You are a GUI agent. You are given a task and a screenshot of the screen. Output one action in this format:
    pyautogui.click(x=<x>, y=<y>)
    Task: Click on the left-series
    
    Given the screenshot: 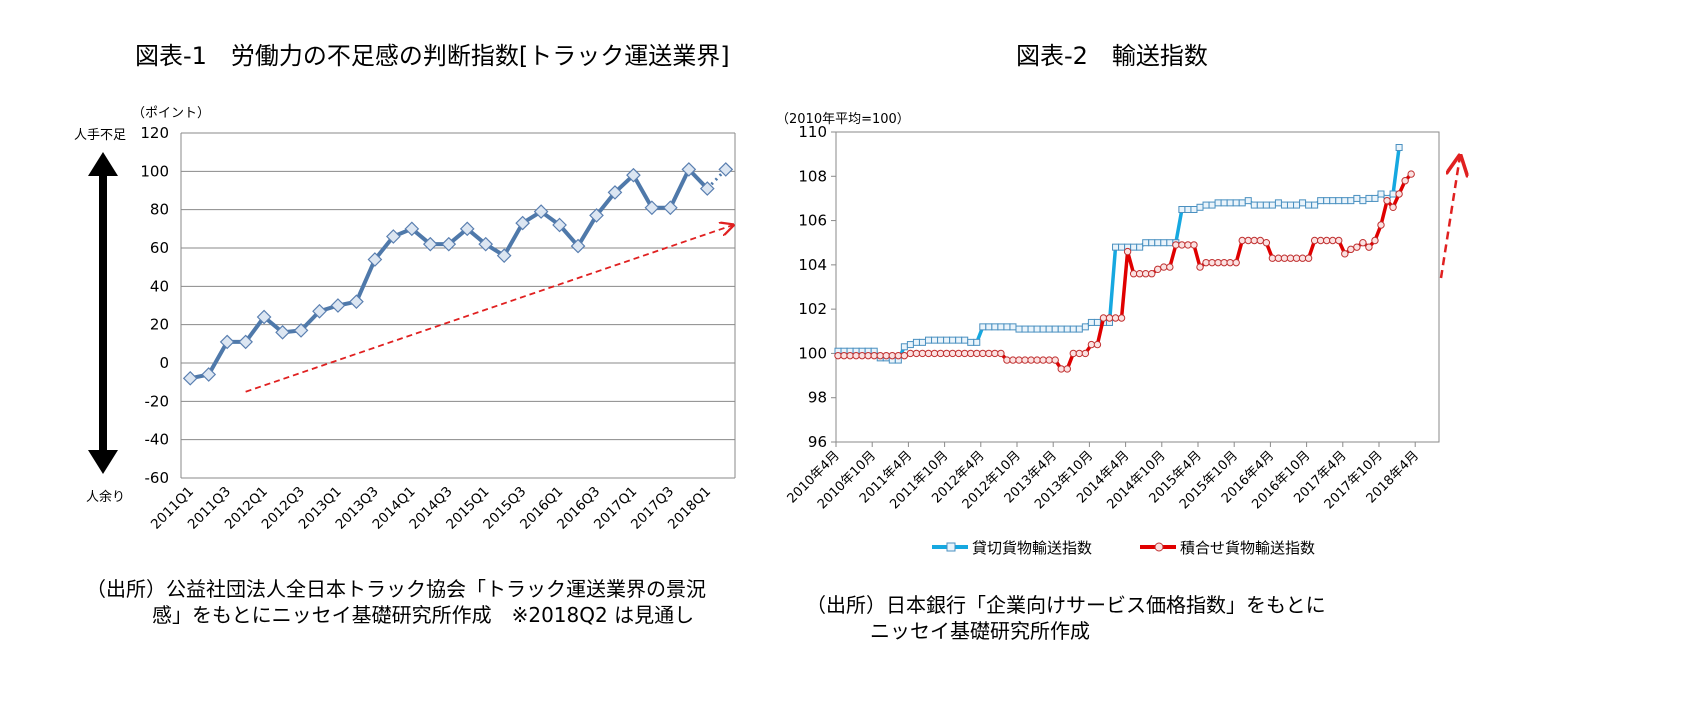 What is the action you would take?
    pyautogui.click(x=458, y=274)
    